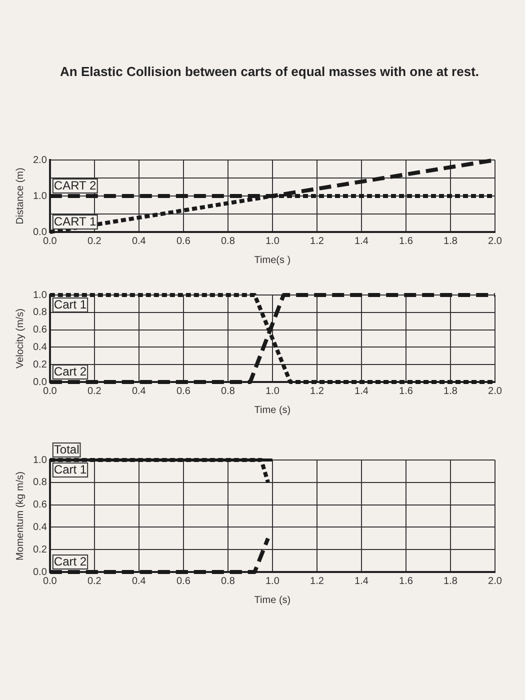 The width and height of the screenshot is (525, 700). I want to click on series-label: CART 1, so click(75, 221).